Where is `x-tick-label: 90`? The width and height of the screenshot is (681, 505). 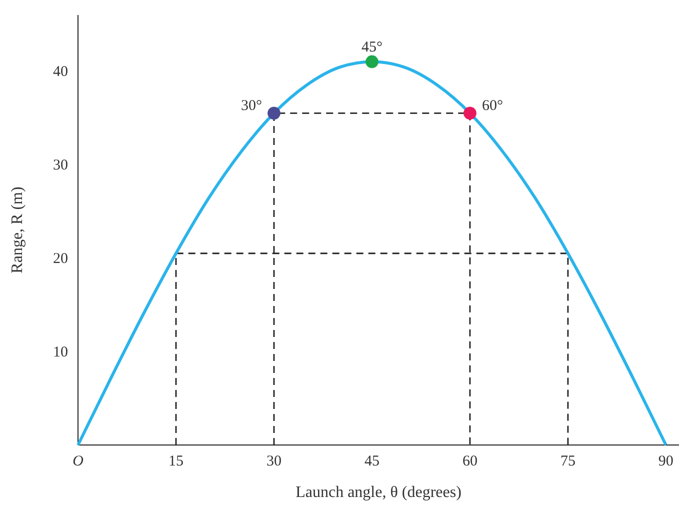
x-tick-label: 90 is located at coordinates (666, 462).